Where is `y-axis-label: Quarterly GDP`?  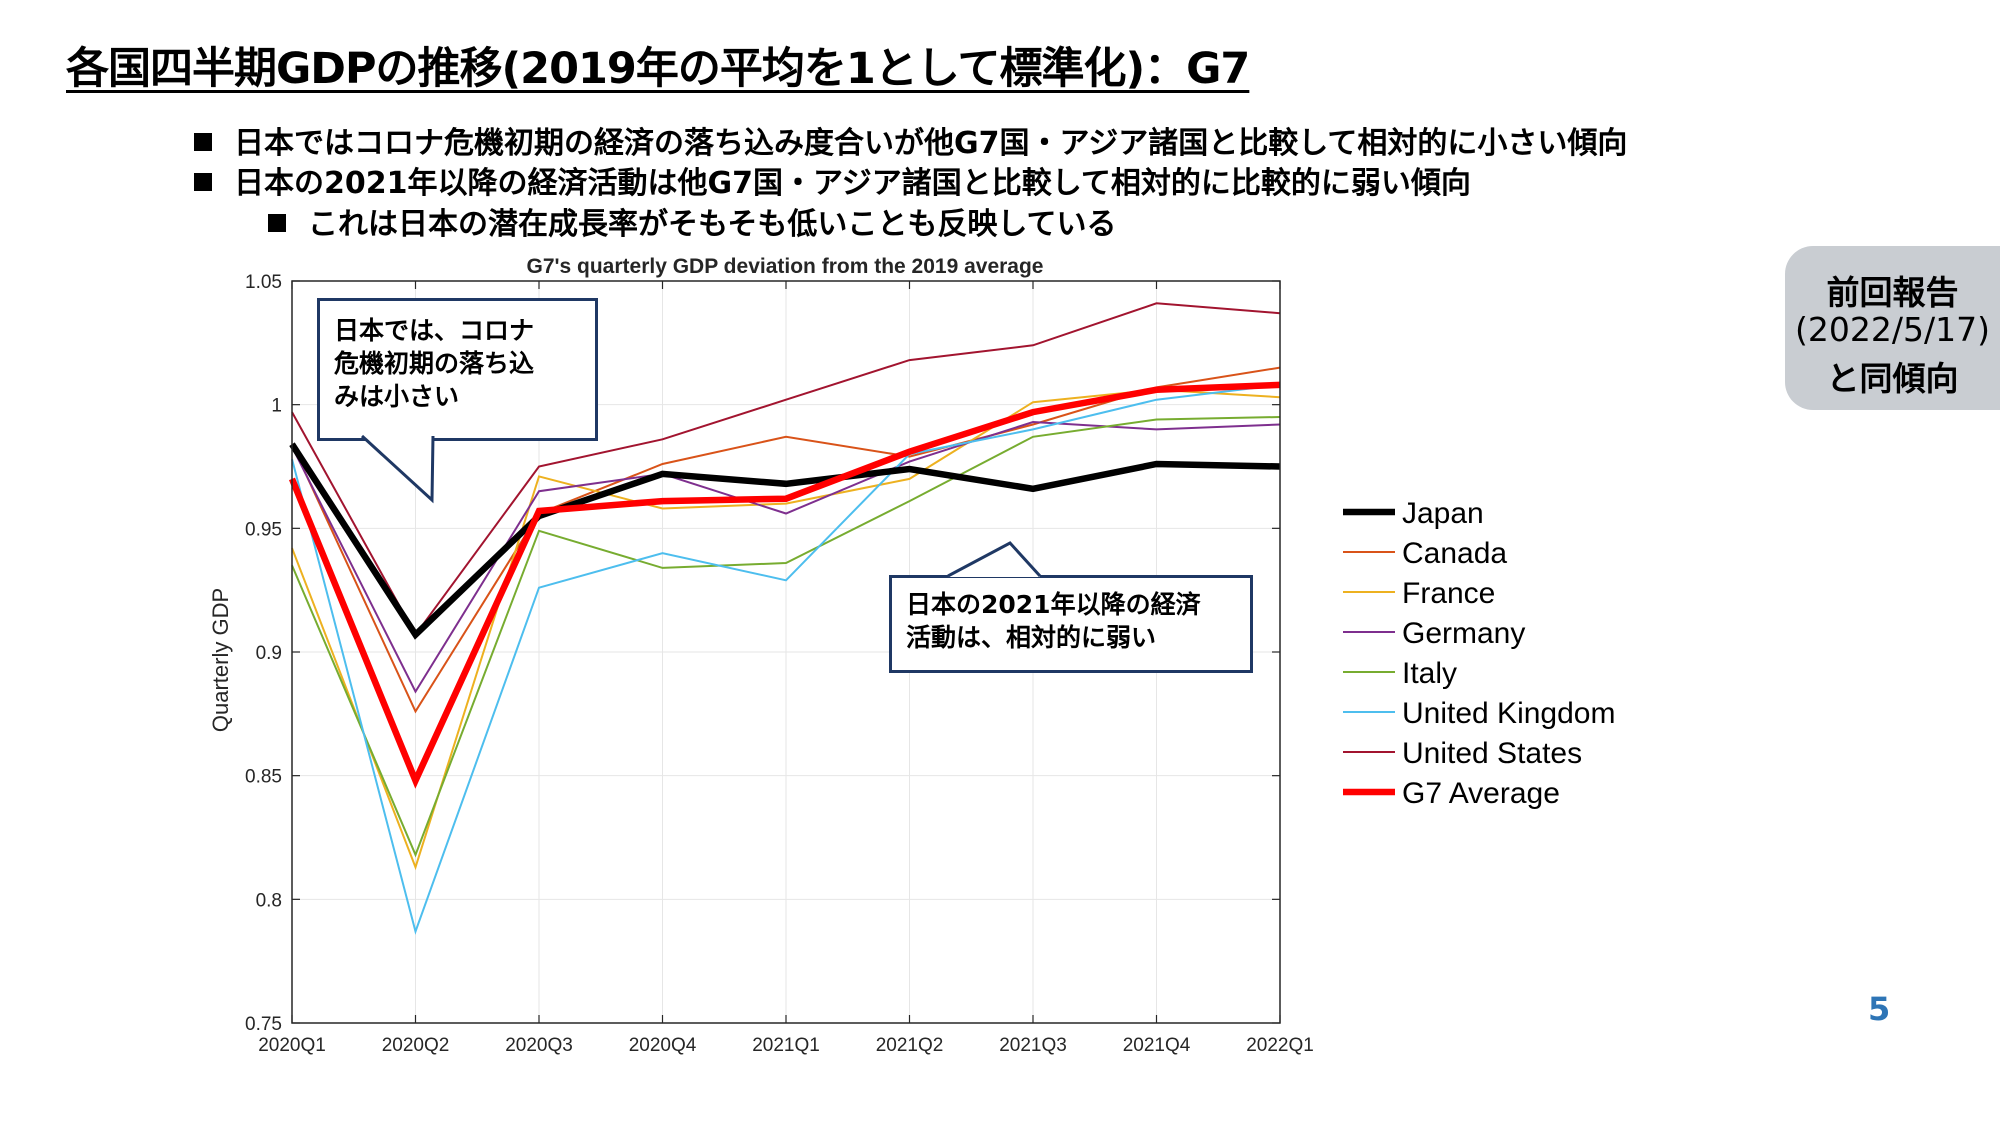 y-axis-label: Quarterly GDP is located at coordinates (220, 660).